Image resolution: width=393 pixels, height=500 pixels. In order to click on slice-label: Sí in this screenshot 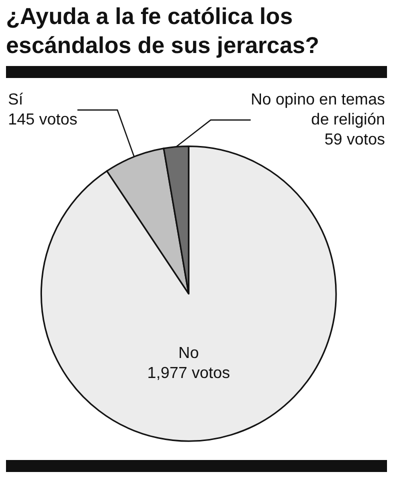, I will do `click(16, 100)`.